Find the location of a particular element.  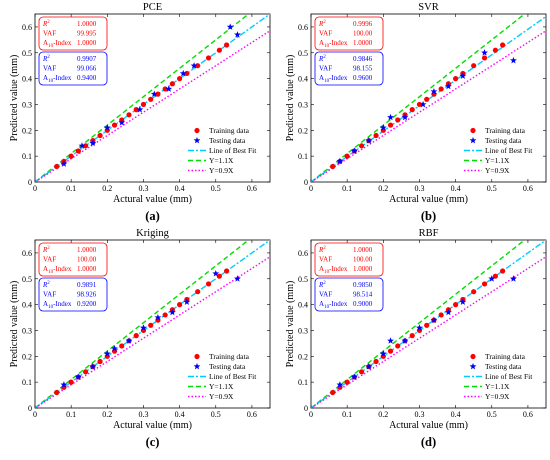

stat-value: 99.995 is located at coordinates (87, 34).